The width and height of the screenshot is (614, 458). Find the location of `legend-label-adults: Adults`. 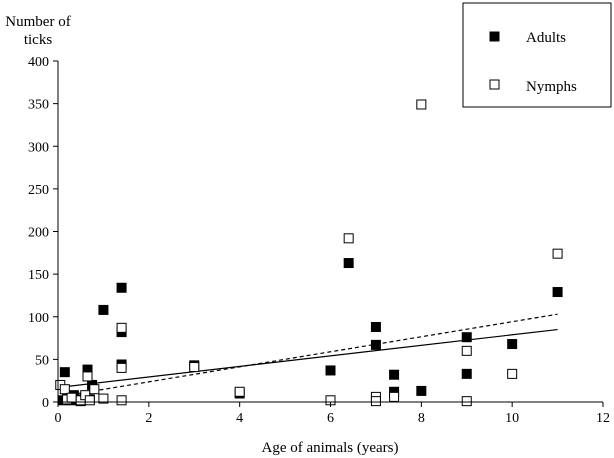

legend-label-adults: Adults is located at coordinates (546, 38).